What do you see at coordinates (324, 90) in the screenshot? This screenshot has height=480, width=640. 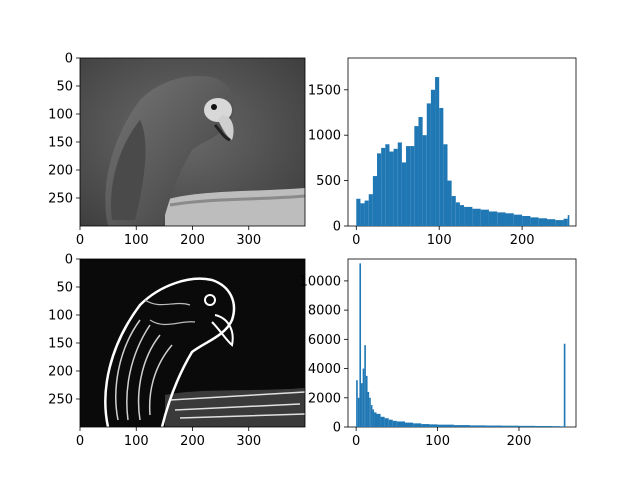 I see `y-tick-label: 1500` at bounding box center [324, 90].